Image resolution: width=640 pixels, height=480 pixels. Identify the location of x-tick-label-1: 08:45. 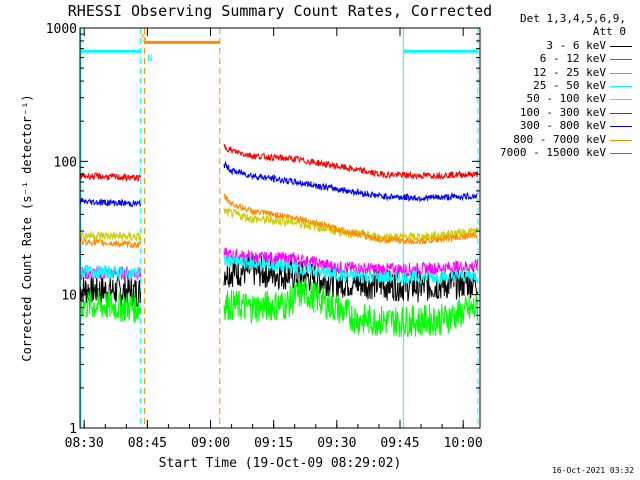
(147, 443).